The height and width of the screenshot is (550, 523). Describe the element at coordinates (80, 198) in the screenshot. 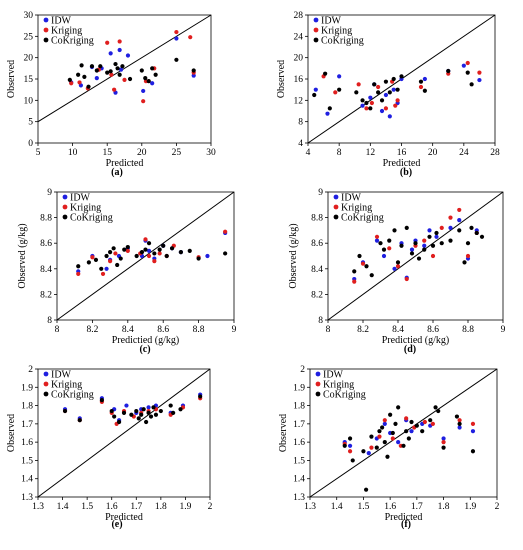

I see `legend-label-idw: IDW` at that location.